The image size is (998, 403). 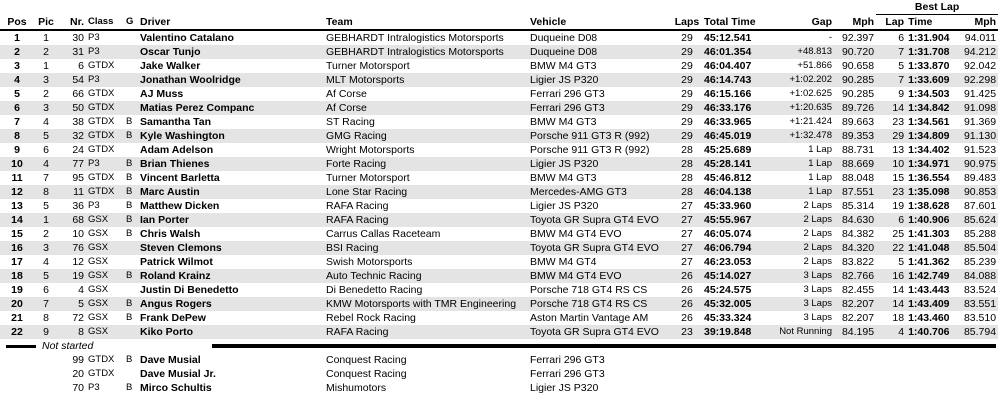 I want to click on best-lap-header: Best Lap, so click(x=937, y=7).